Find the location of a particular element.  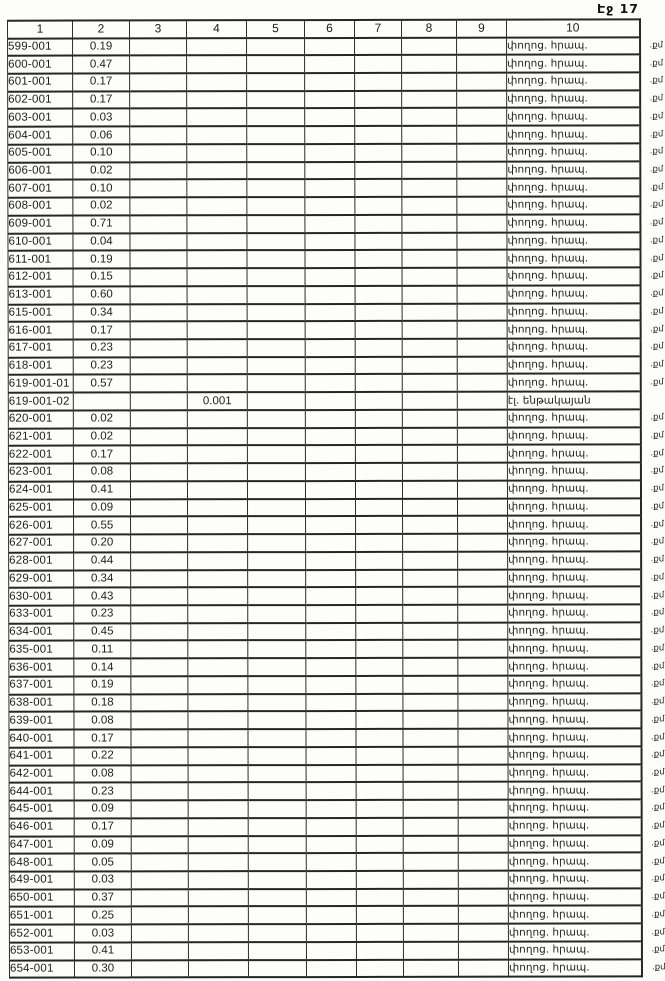

cell-id: 648-001 is located at coordinates (42, 862).